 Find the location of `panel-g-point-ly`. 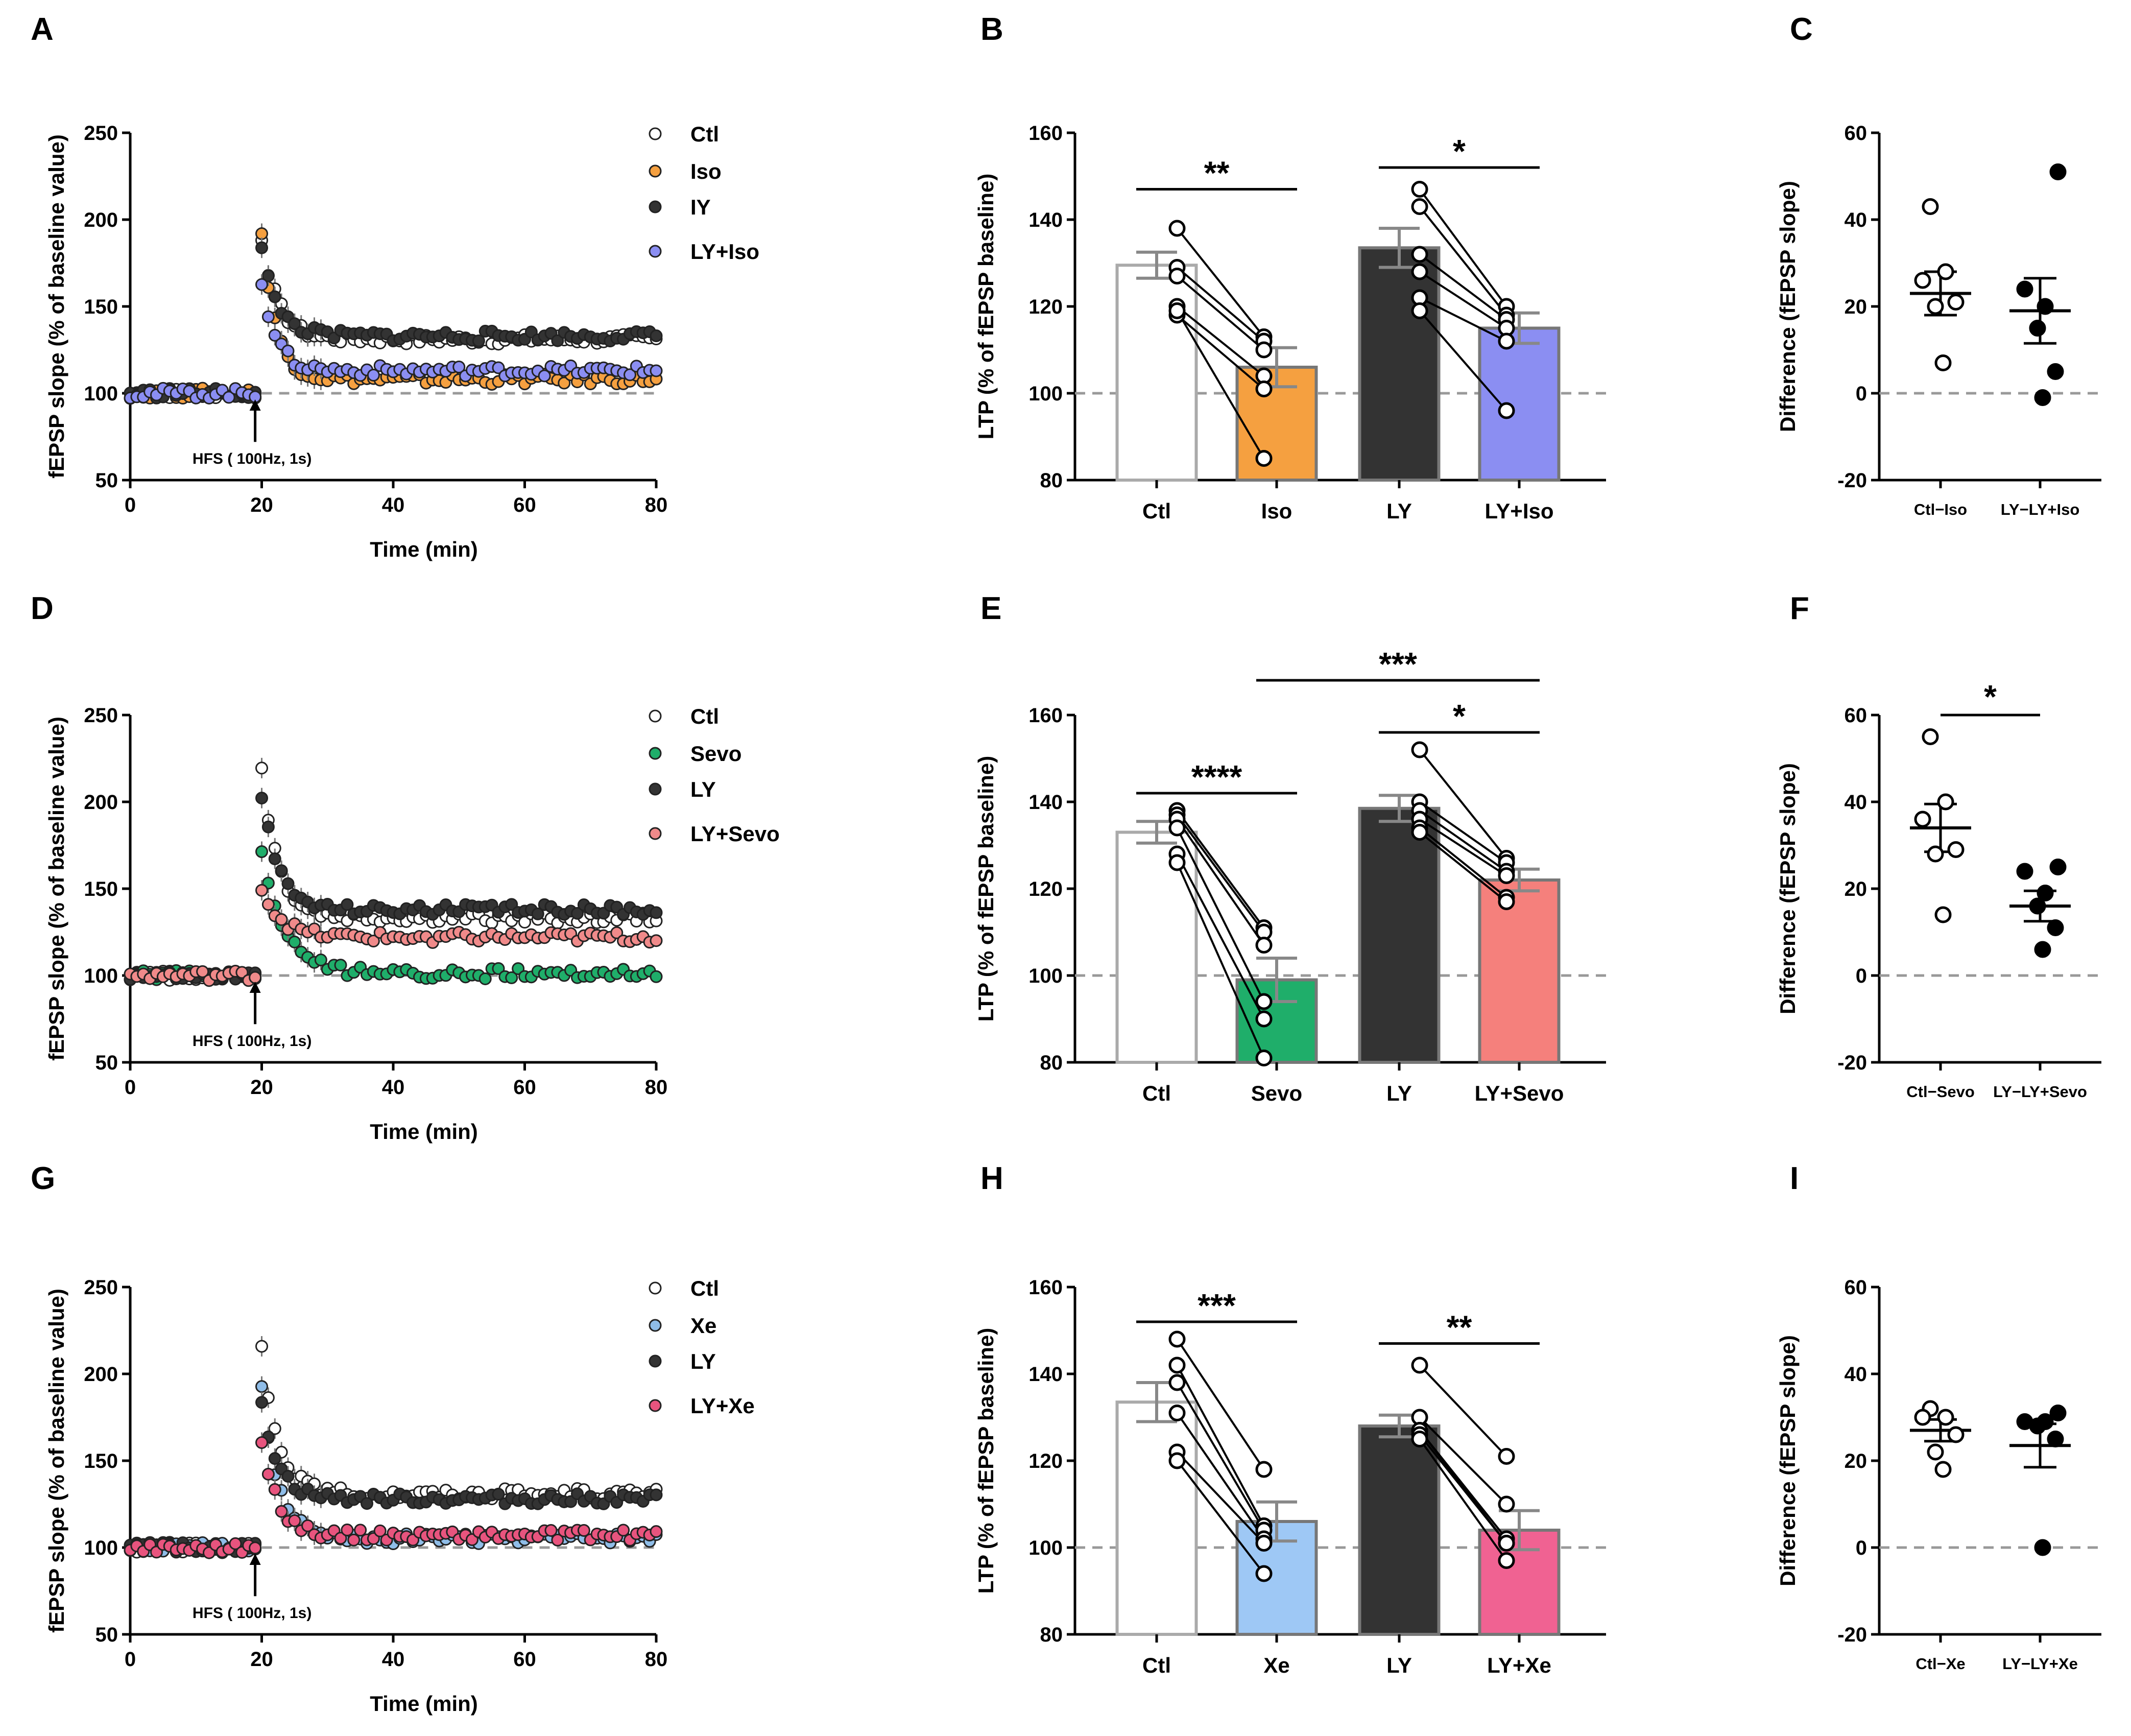

panel-g-point-ly is located at coordinates (274, 1459).